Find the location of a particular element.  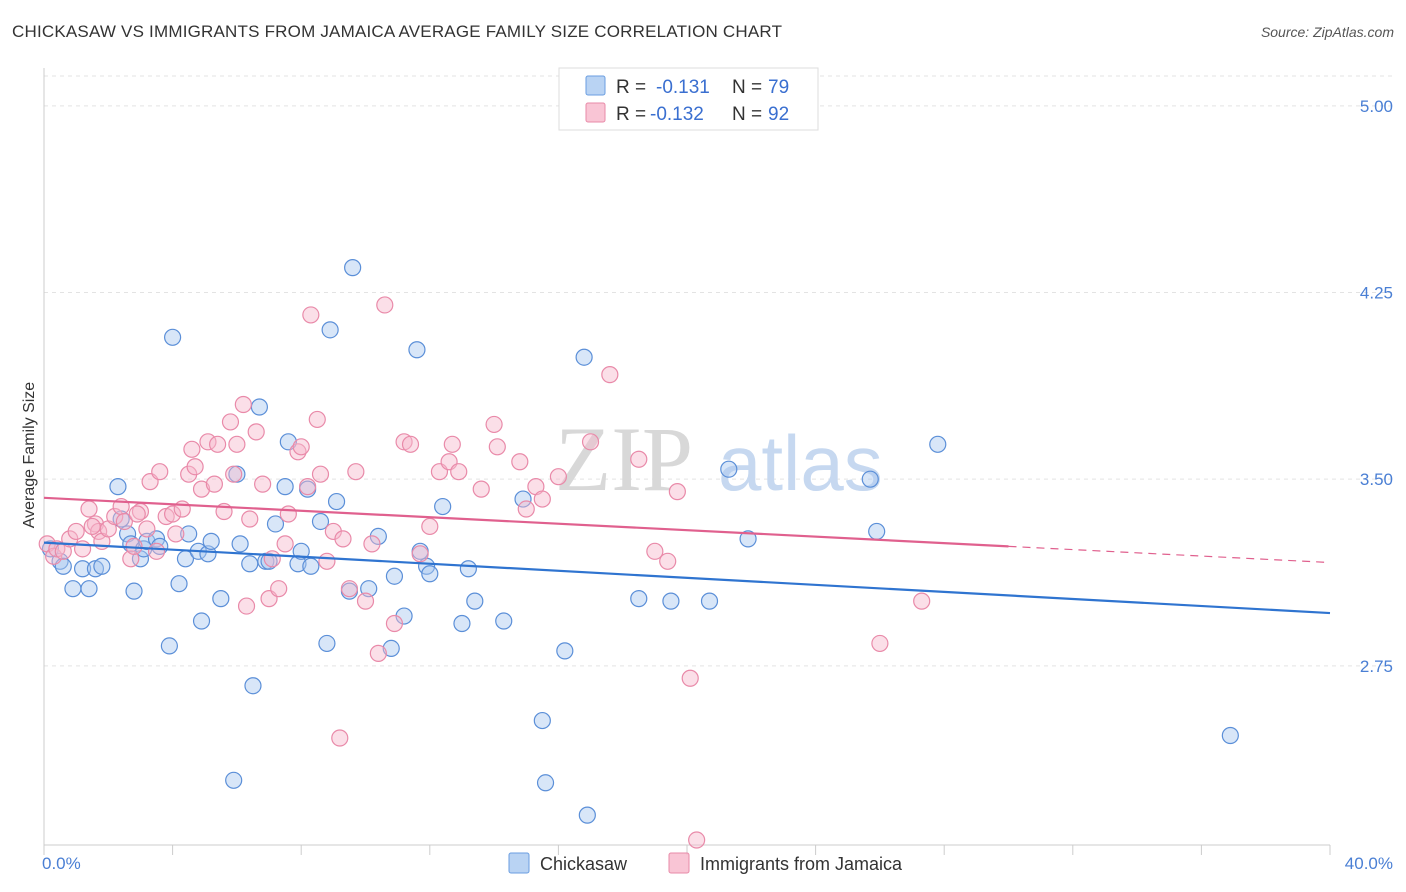

source-credit: Source: ZipAtlas.com is located at coordinates (1327, 32).